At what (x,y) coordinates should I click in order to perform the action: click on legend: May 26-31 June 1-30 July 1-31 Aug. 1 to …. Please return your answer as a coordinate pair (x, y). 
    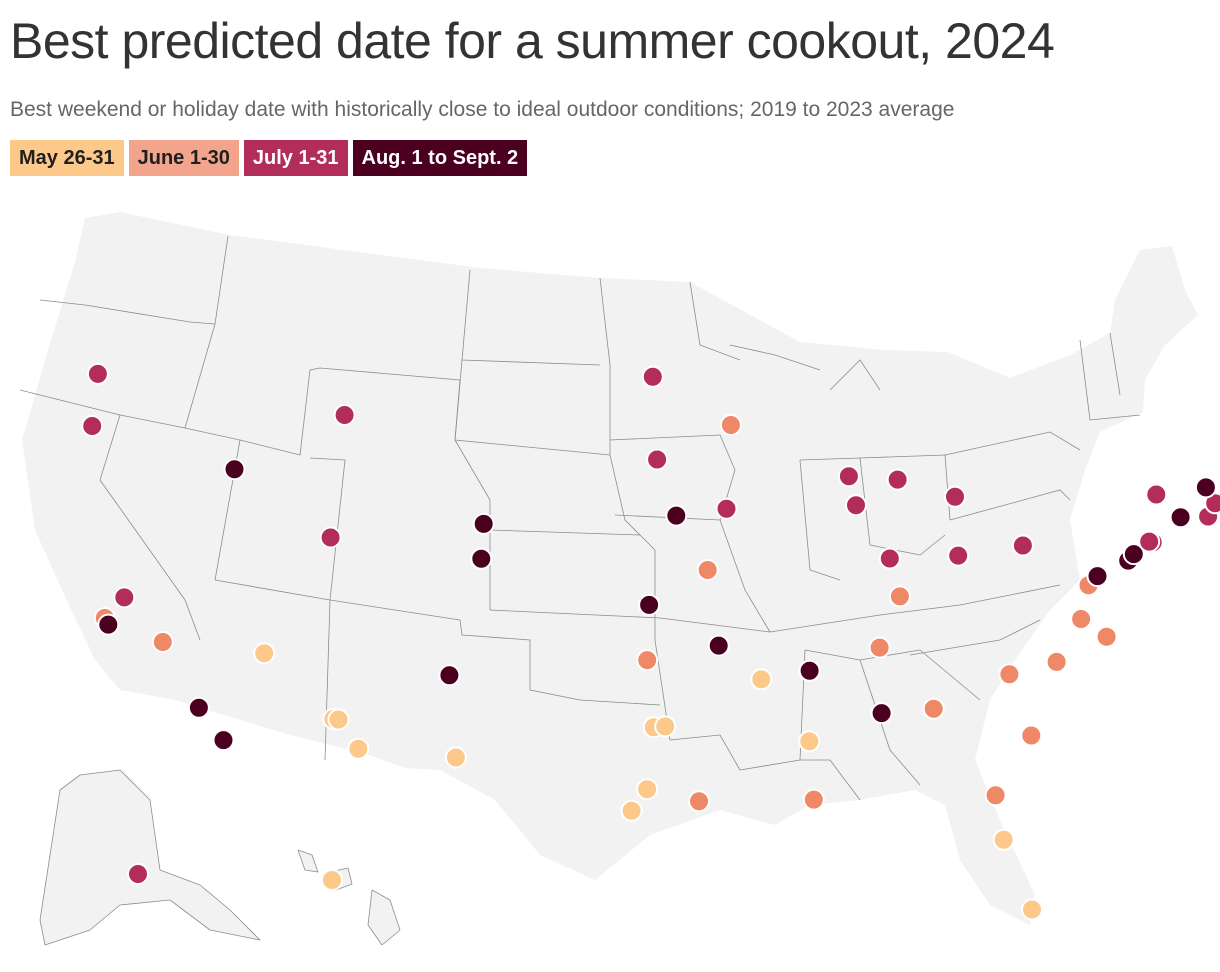
    Looking at the image, I should click on (269, 158).